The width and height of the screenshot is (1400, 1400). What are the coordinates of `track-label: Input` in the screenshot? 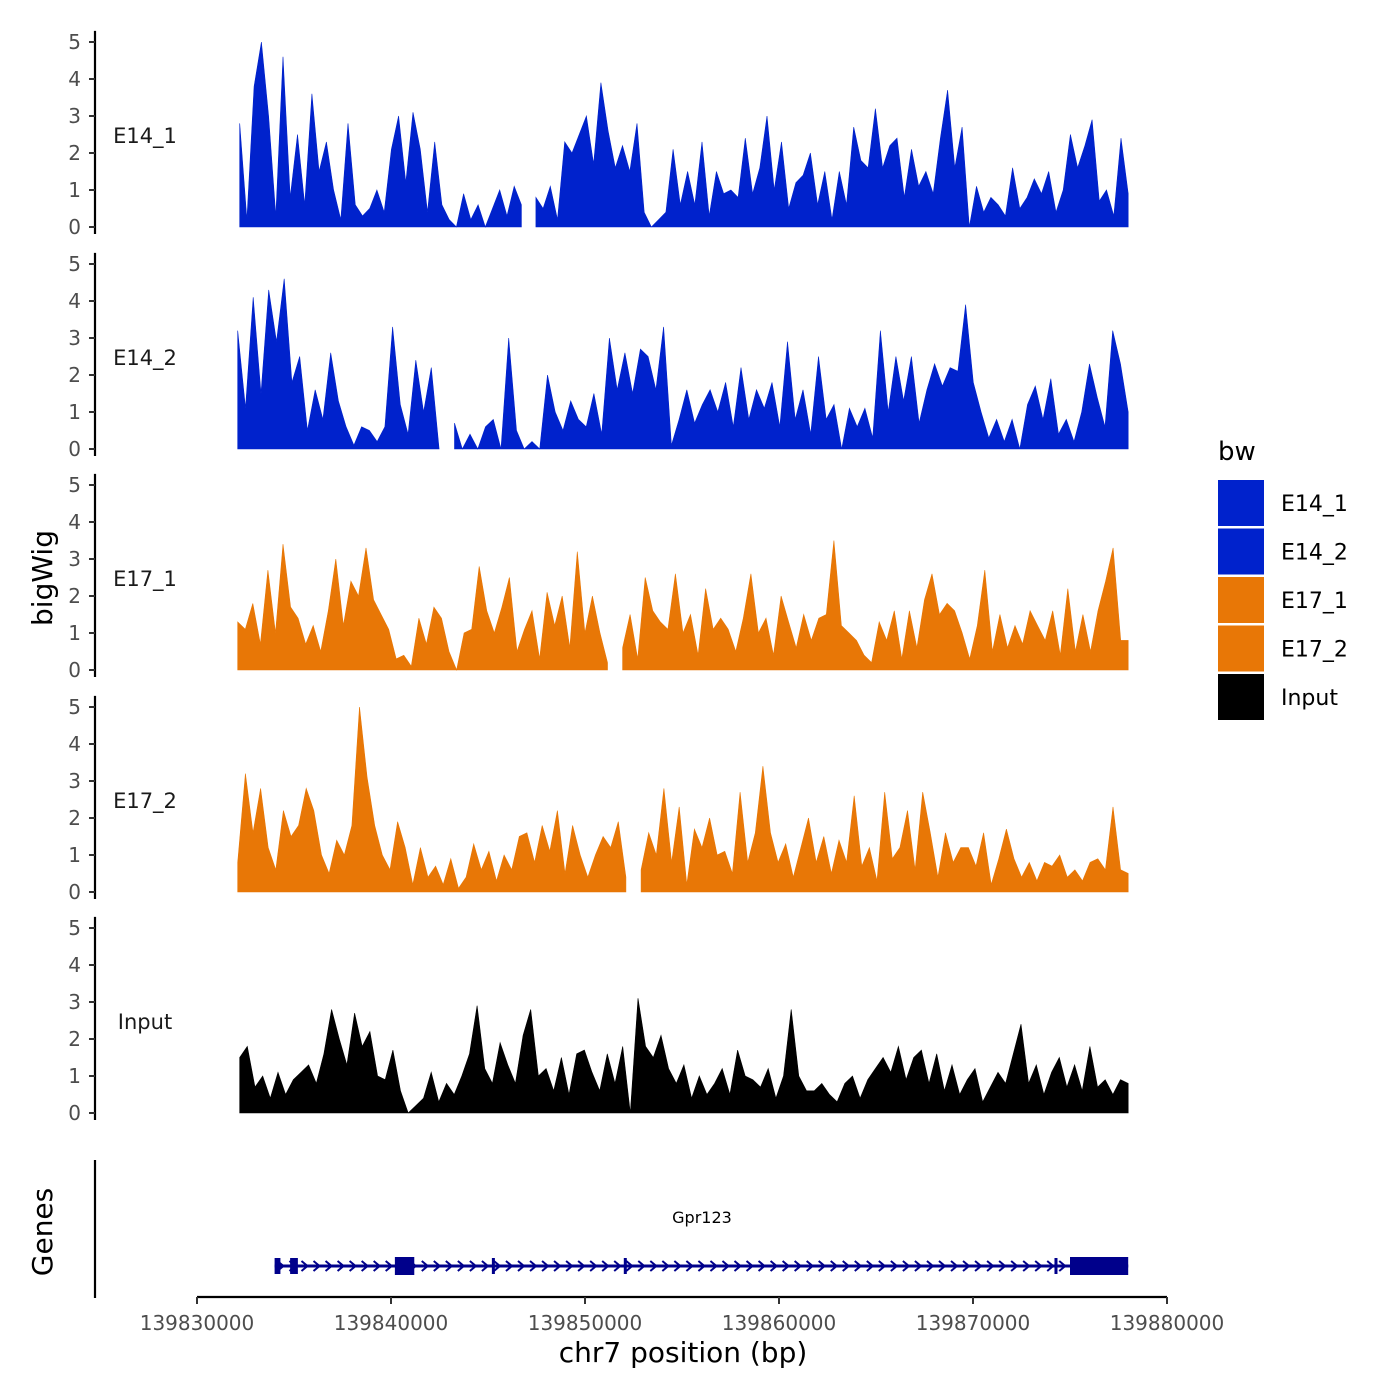 It's located at (145, 1022).